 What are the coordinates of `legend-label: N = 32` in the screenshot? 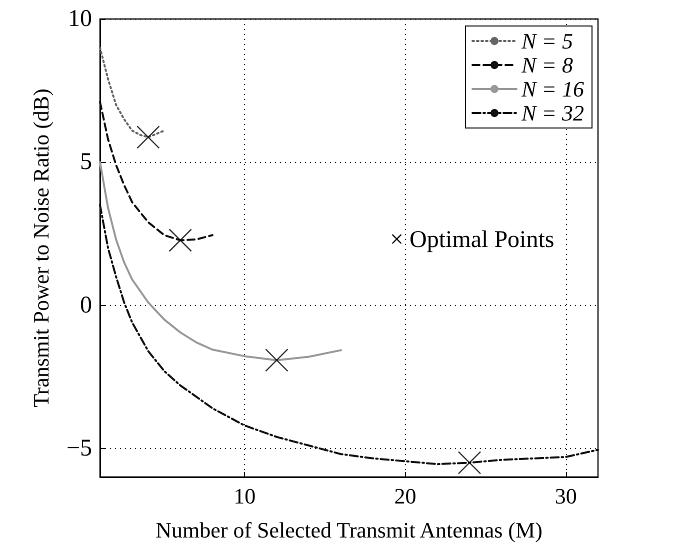 It's located at (552, 113).